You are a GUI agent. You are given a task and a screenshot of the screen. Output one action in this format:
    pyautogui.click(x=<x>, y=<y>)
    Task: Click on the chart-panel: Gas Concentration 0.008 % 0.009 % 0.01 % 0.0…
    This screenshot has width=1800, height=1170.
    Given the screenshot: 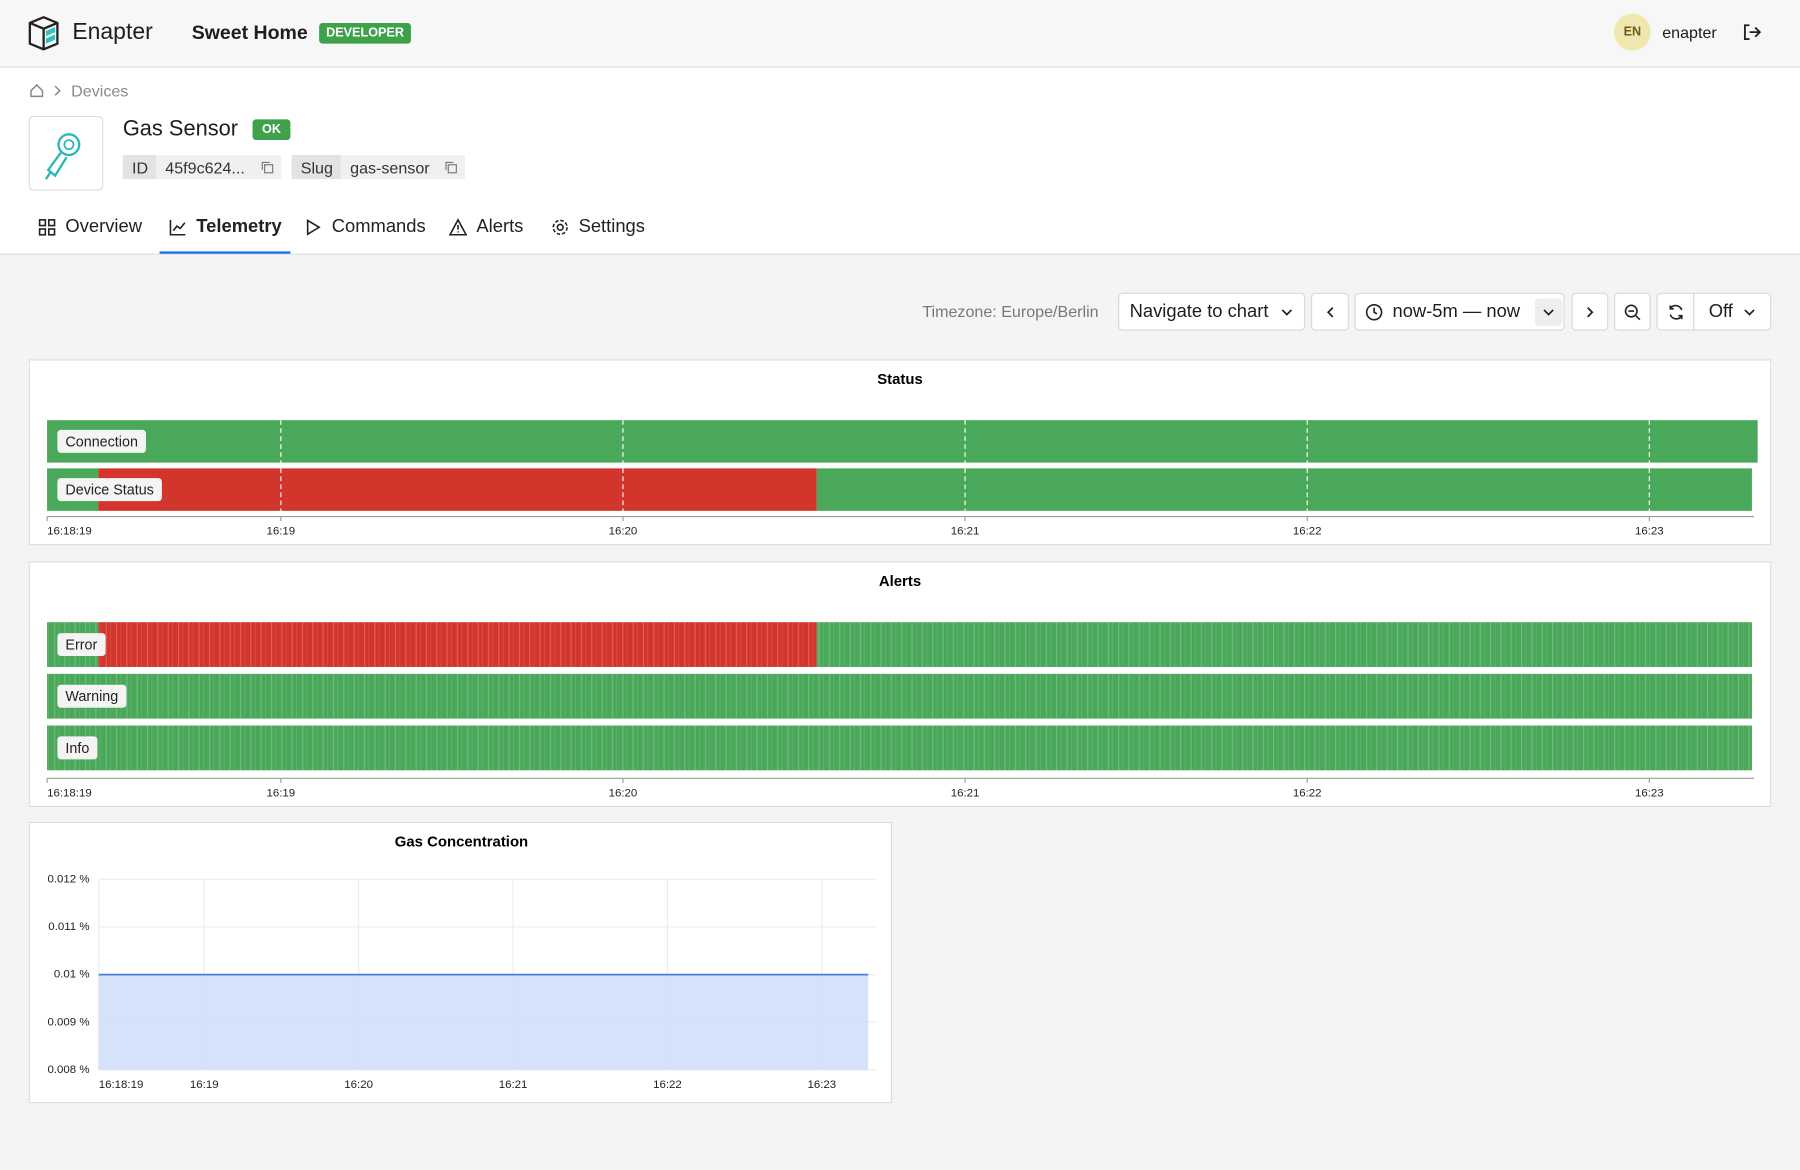 What is the action you would take?
    pyautogui.click(x=460, y=962)
    